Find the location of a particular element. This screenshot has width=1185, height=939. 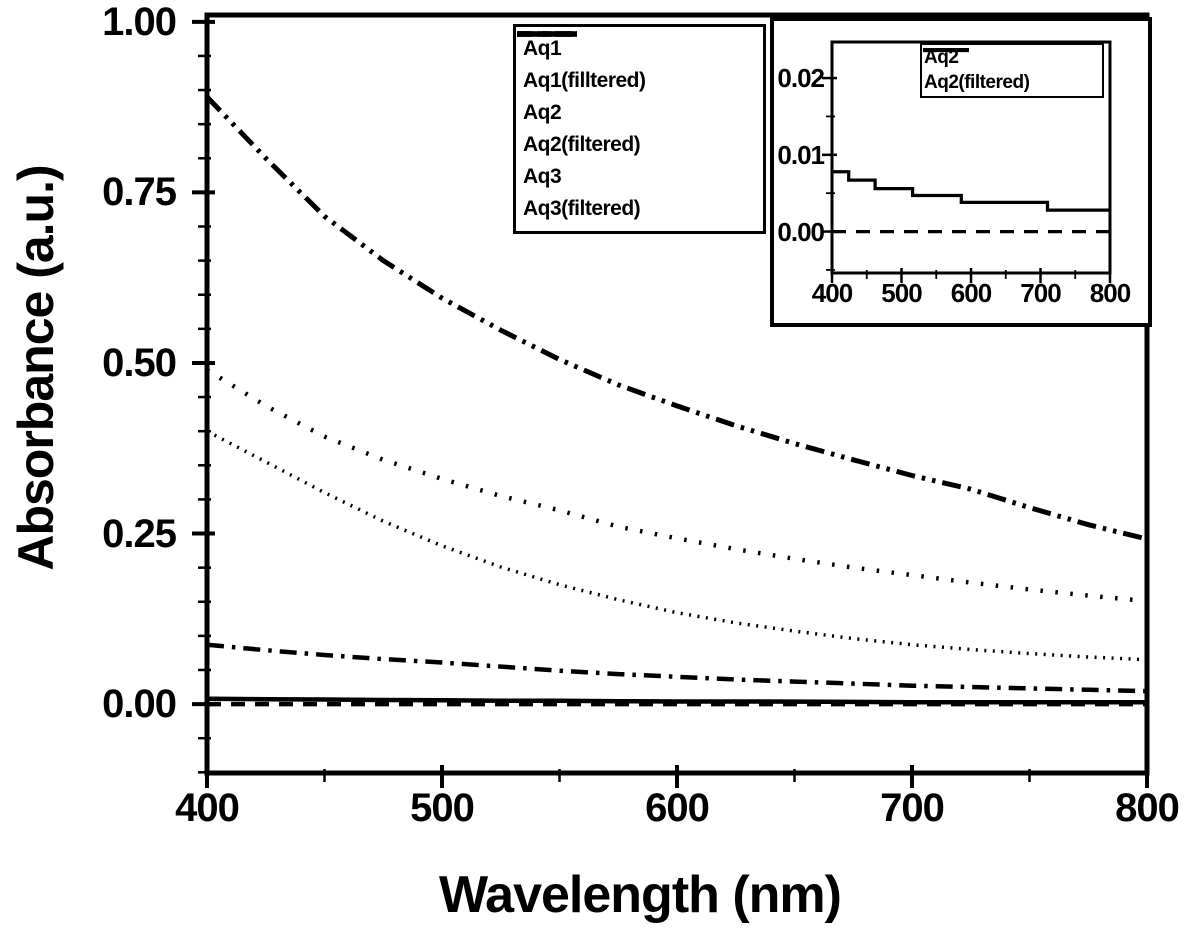

inset-legend: Aq2 Aq2(filtered) is located at coordinates (1012, 70).